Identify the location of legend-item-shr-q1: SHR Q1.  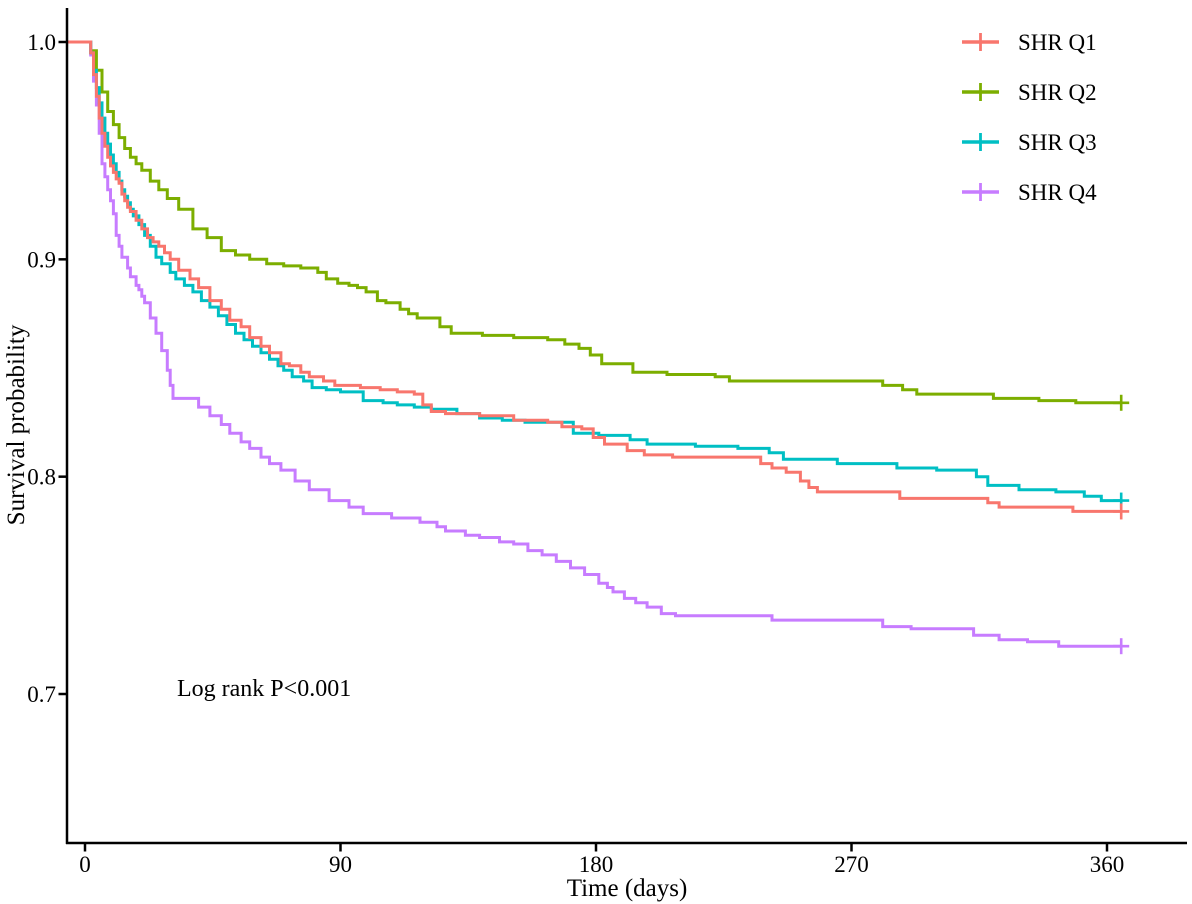
(1029, 42).